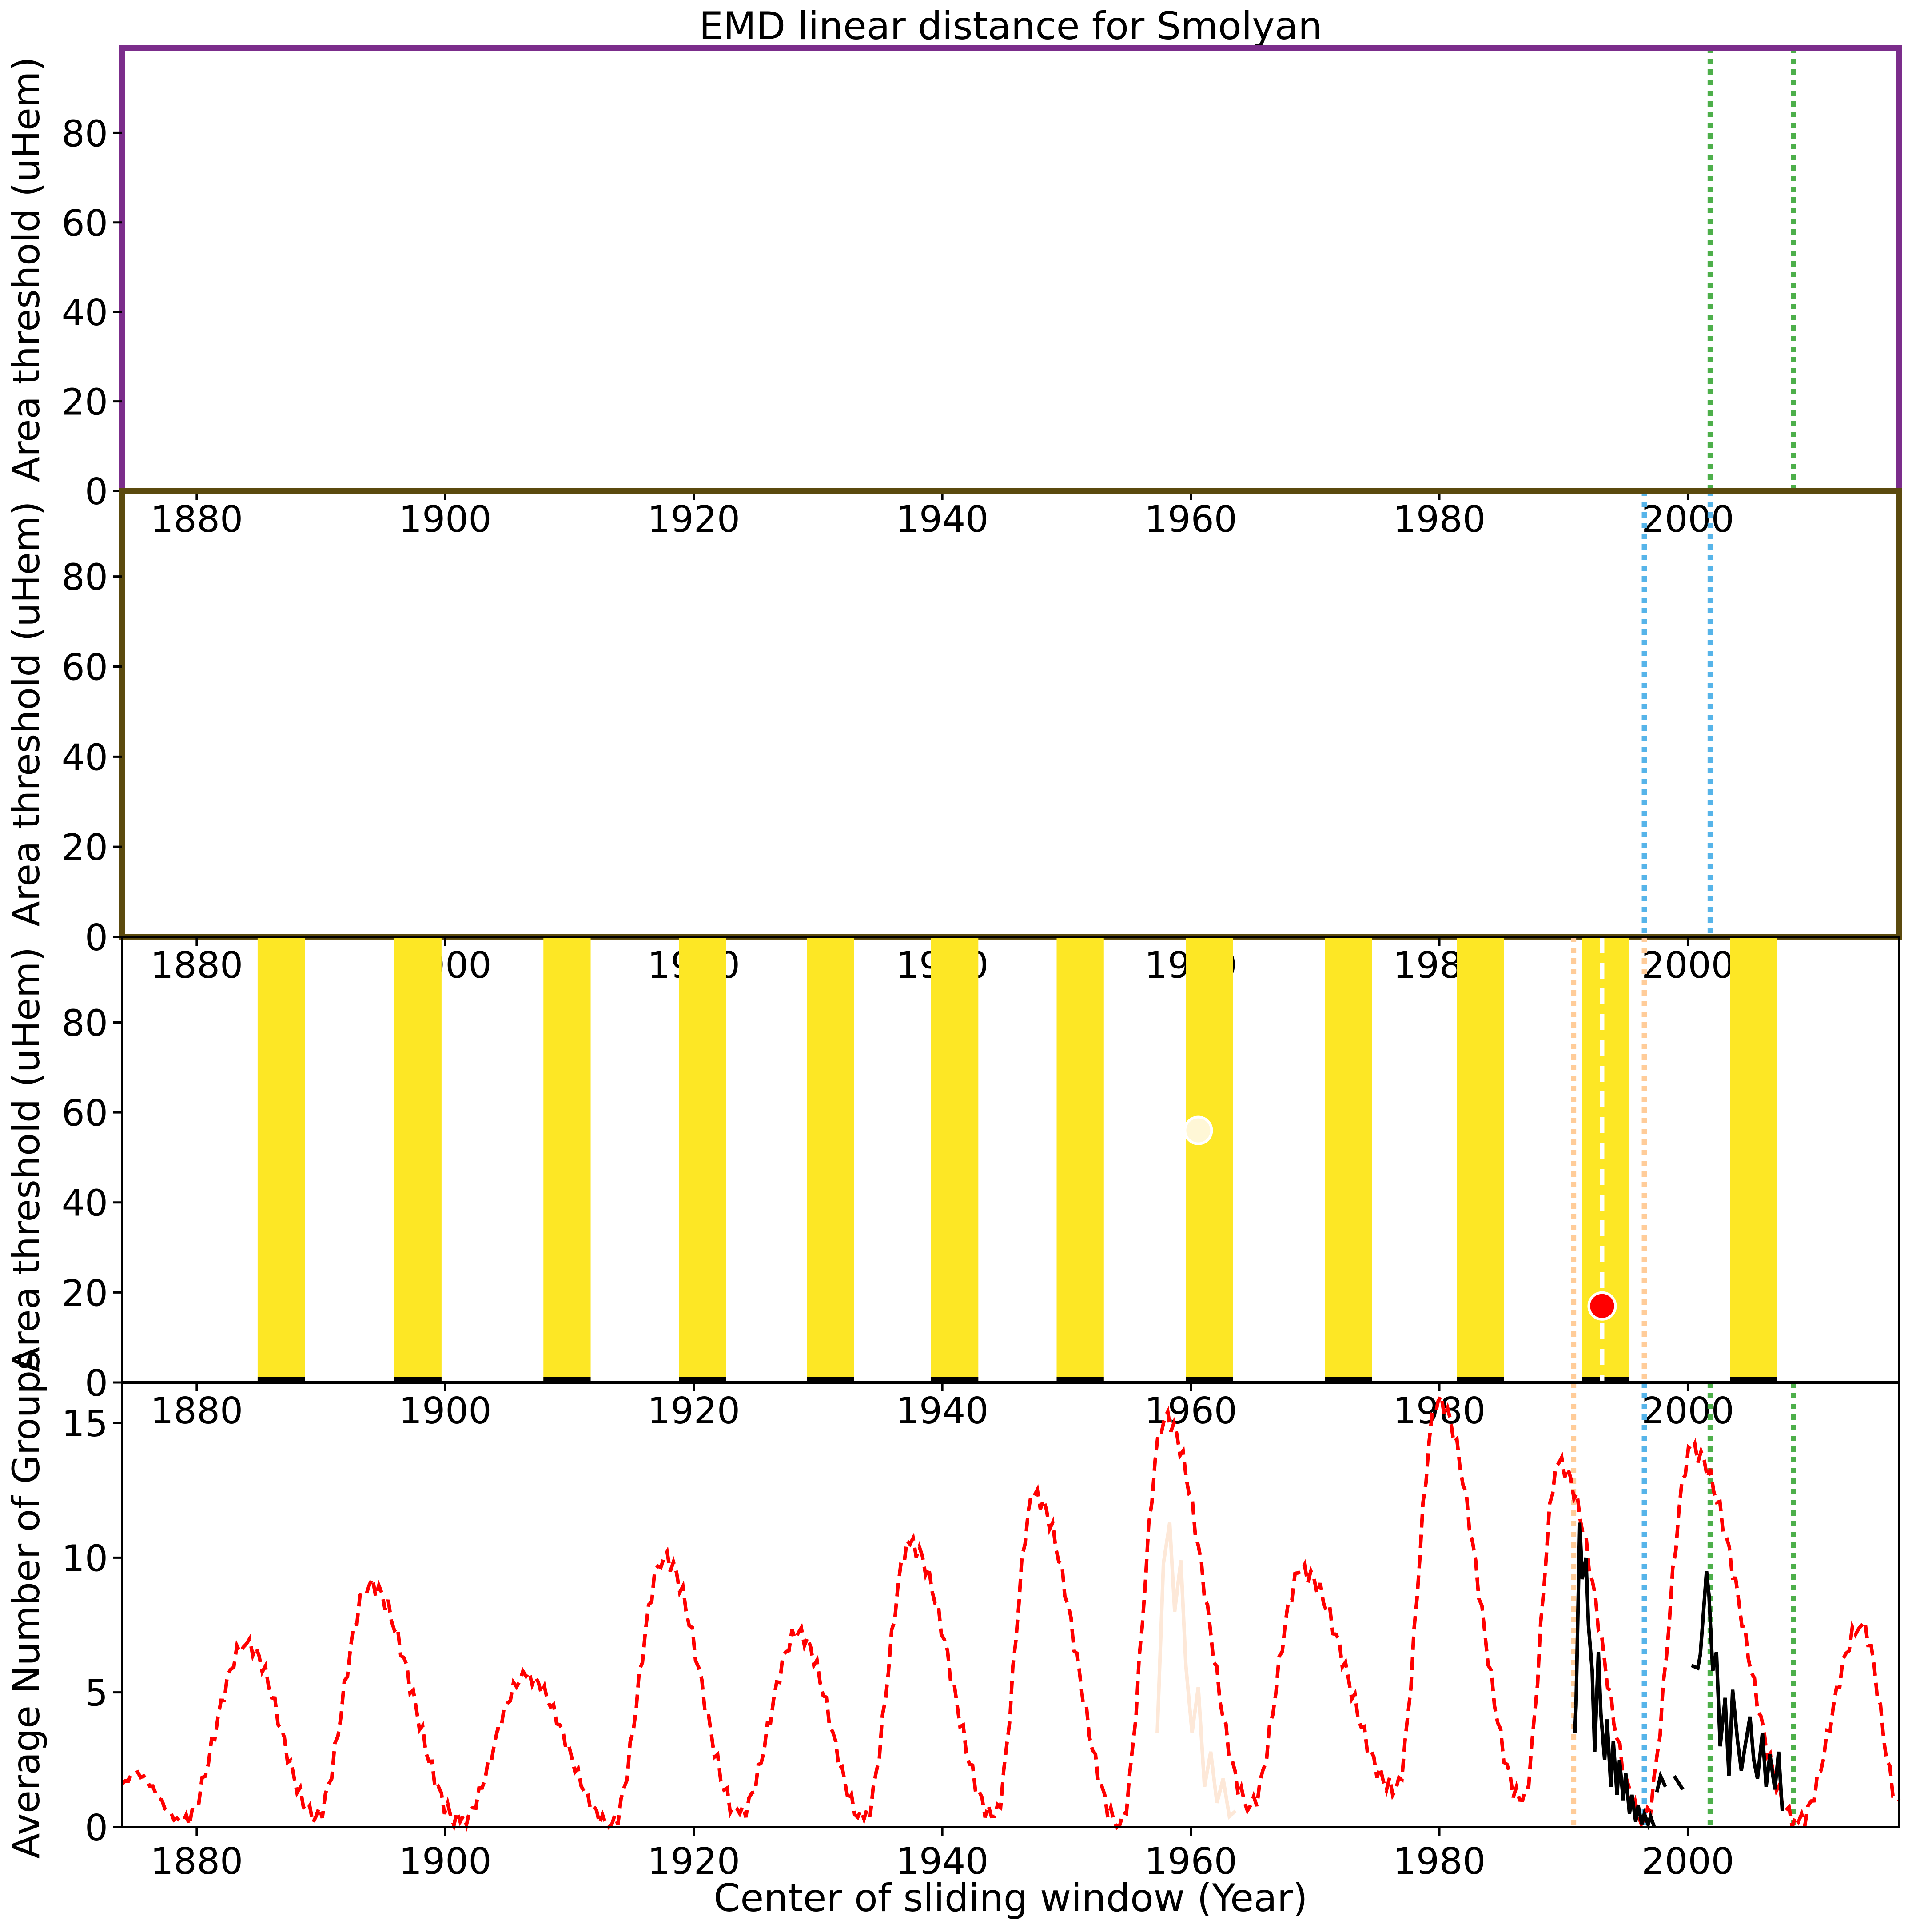 The width and height of the screenshot is (1912, 1932). What do you see at coordinates (1602, 1306) in the screenshot?
I see `marker-red` at bounding box center [1602, 1306].